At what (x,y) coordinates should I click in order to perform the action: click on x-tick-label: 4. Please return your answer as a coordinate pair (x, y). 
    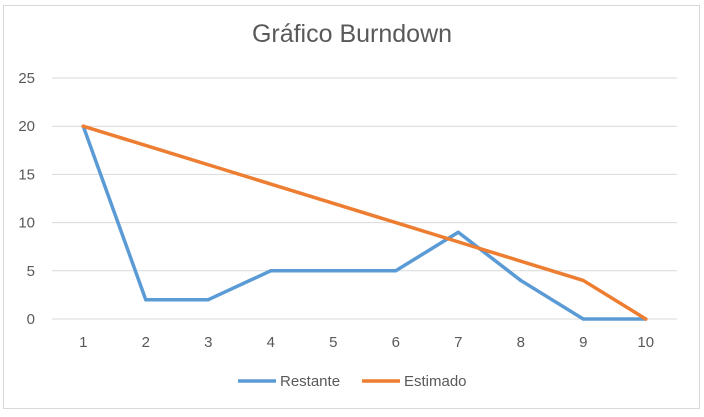
    Looking at the image, I should click on (271, 342).